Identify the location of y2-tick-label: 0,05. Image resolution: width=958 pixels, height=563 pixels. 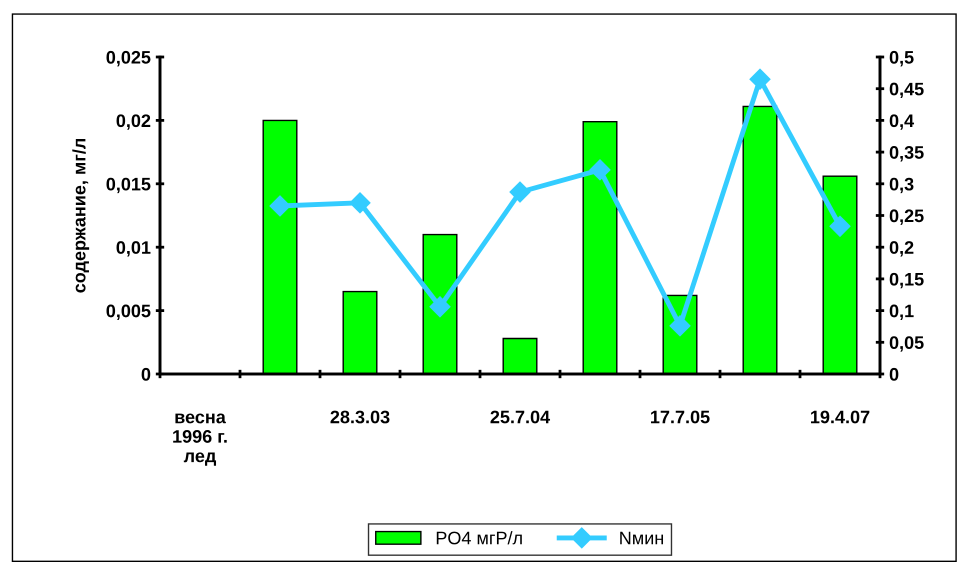
(907, 344).